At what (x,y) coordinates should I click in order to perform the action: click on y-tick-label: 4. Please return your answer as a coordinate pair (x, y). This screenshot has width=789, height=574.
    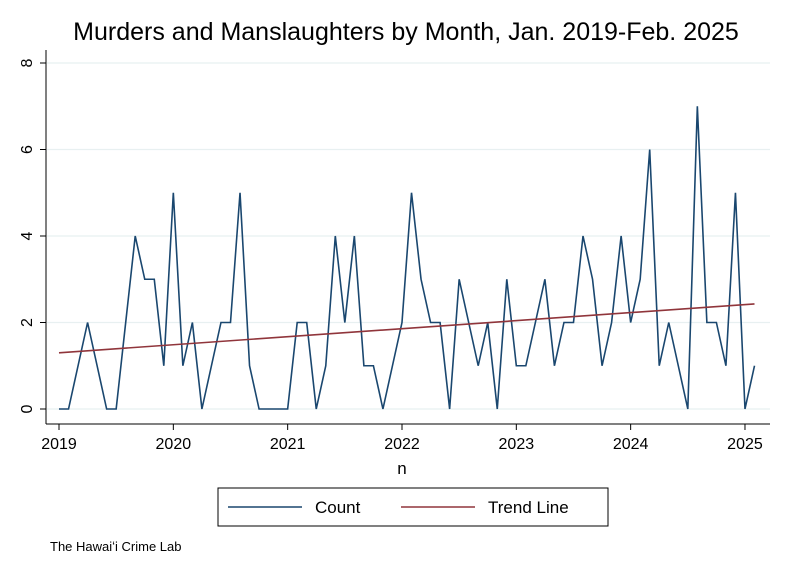
    Looking at the image, I should click on (27, 235).